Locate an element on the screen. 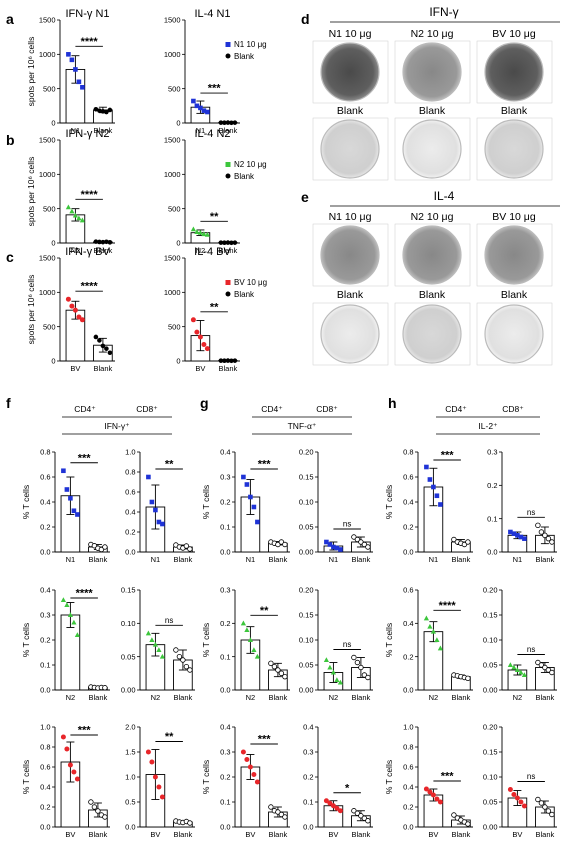 This screenshot has width=583, height=850. panel-label-a: a is located at coordinates (10, 19).